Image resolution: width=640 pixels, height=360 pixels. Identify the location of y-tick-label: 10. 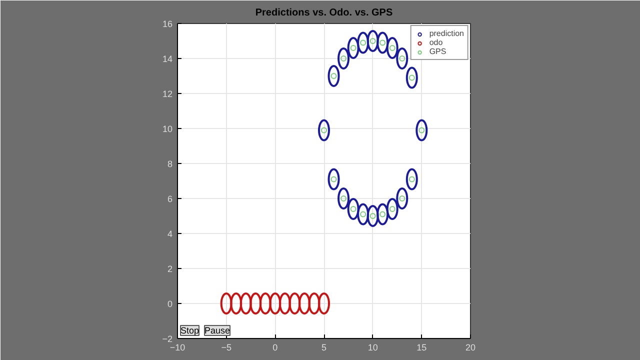
(167, 129).